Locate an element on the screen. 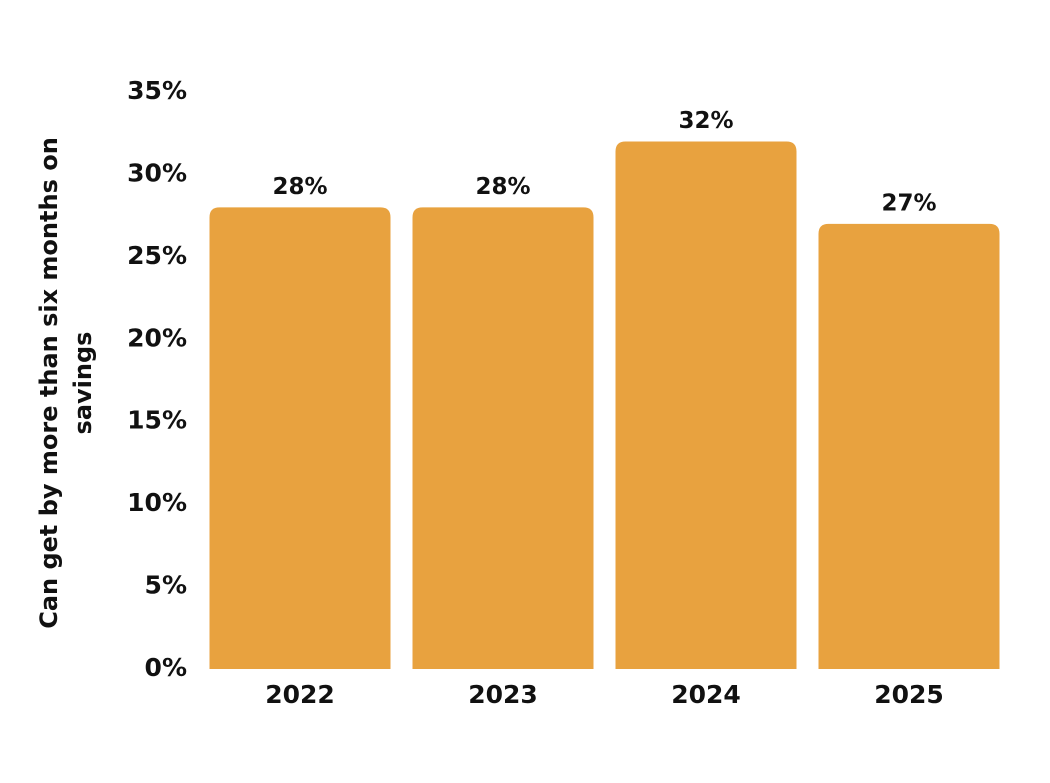 Image resolution: width=1050 pixels, height=783 pixels. y-tick-label: 0% is located at coordinates (166, 667).